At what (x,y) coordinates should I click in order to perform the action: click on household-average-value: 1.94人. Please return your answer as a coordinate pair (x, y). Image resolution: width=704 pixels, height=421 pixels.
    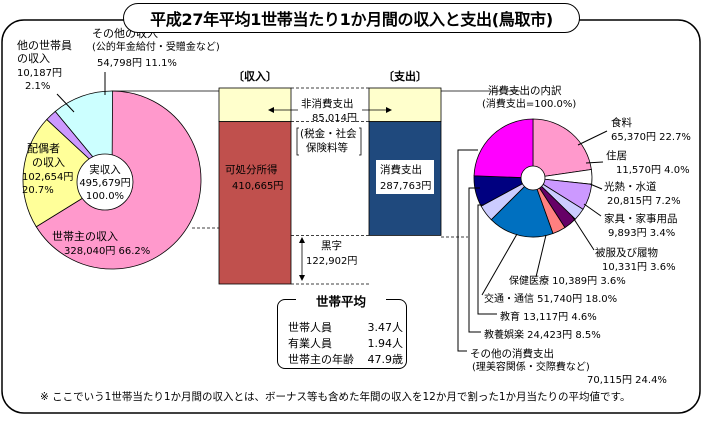
    Looking at the image, I should click on (385, 343).